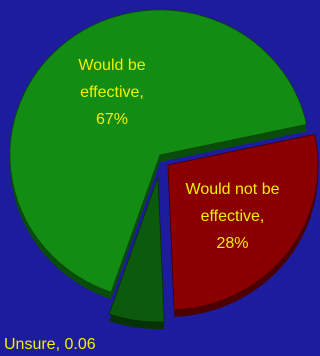 The height and width of the screenshot is (356, 320). I want to click on slice-label: Would not be effective,, so click(232, 203).